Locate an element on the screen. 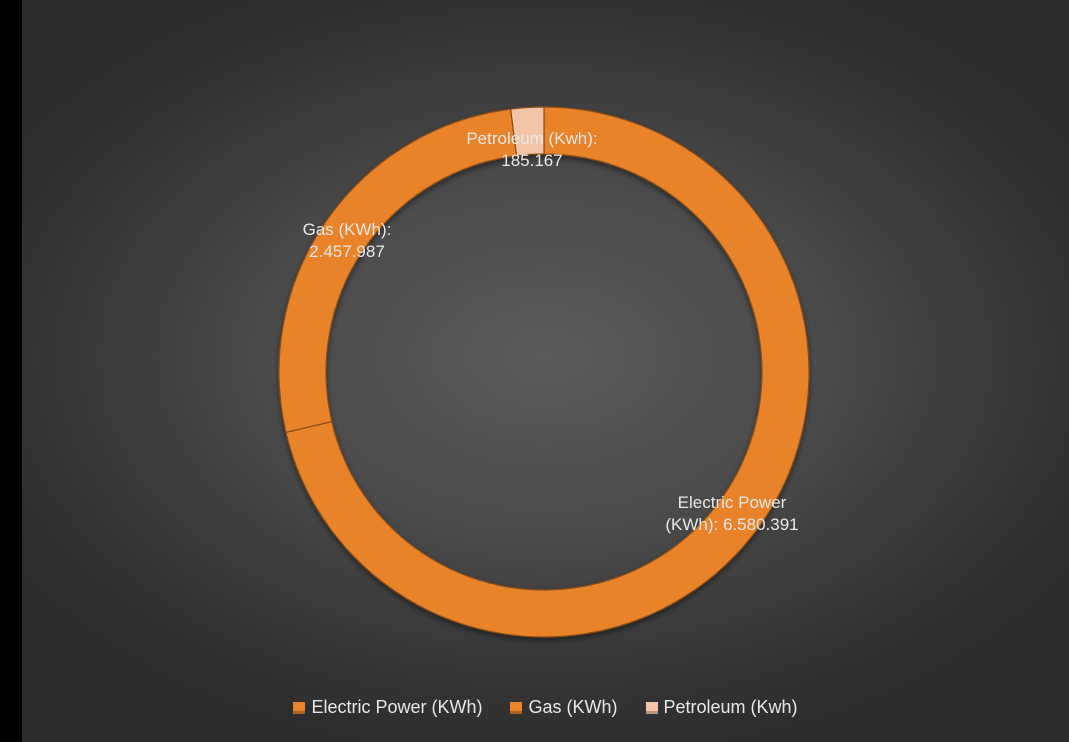  legend-item-gas: Gas (KWh) is located at coordinates (564, 707).